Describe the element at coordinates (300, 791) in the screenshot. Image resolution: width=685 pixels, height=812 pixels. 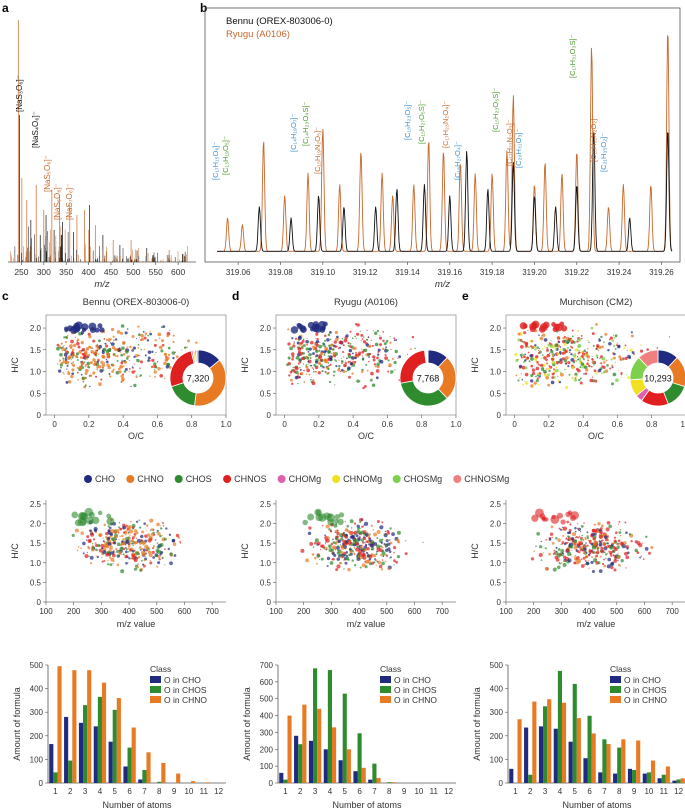
I see `bar-xtick: 2` at that location.